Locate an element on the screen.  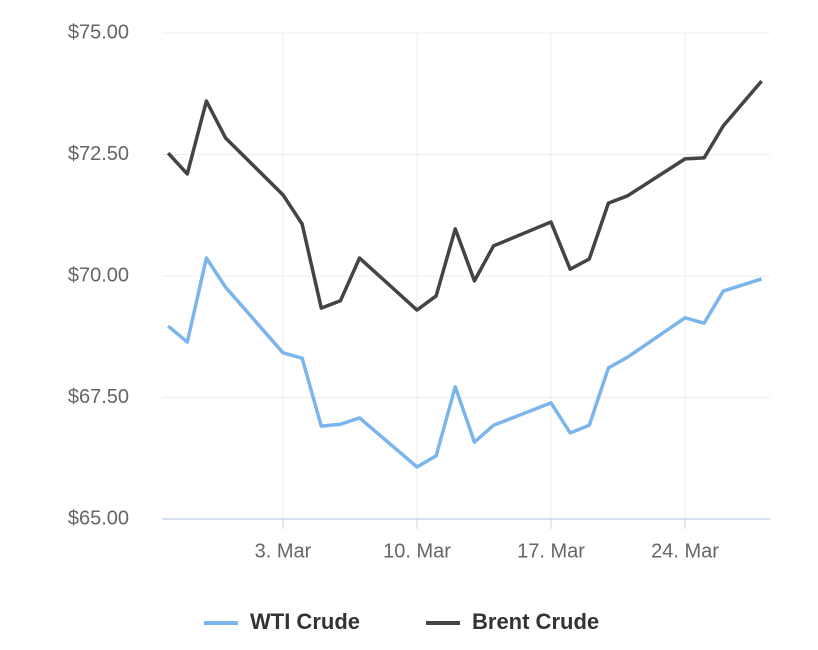
y-tick-label: $67.50 is located at coordinates (98, 397).